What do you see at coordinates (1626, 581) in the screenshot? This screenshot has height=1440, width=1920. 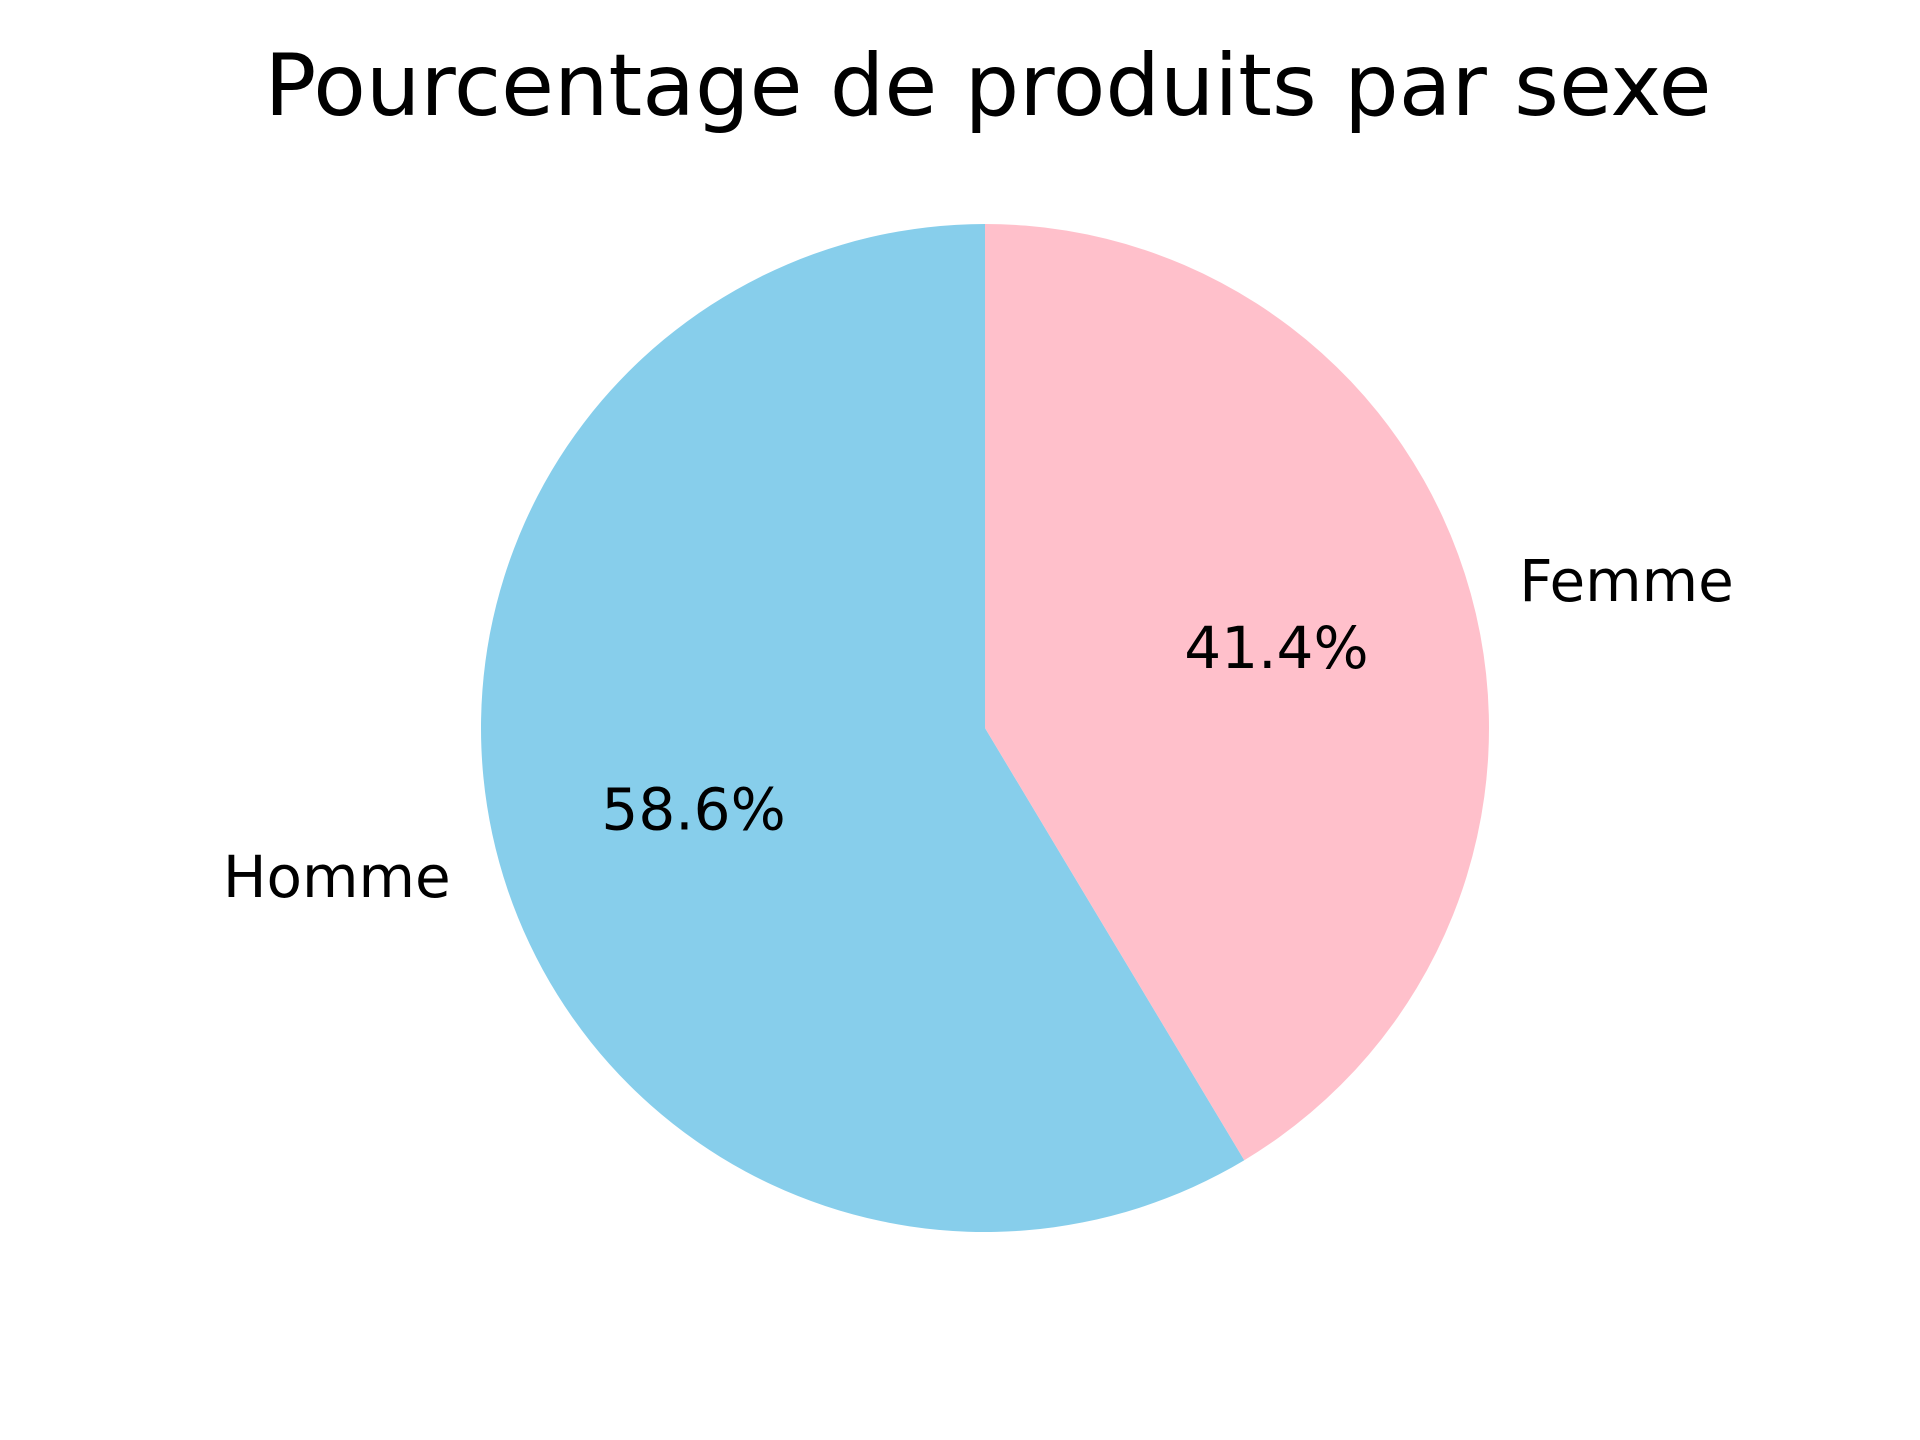 I see `slice-label-femme: Femme` at bounding box center [1626, 581].